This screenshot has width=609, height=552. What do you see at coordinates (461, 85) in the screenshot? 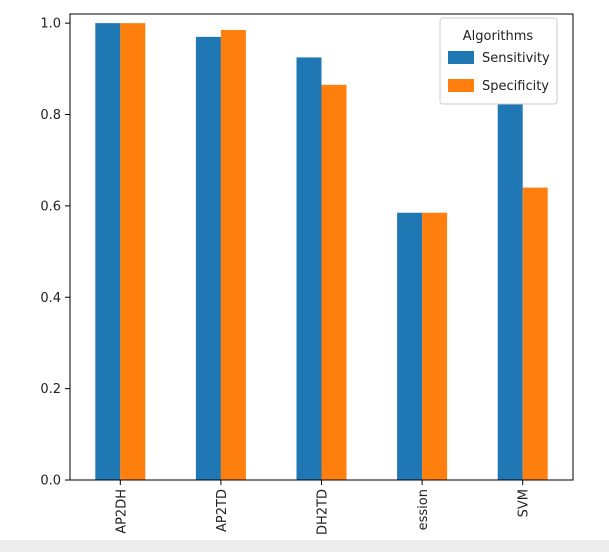
I see `legend-swatch-specificity` at bounding box center [461, 85].